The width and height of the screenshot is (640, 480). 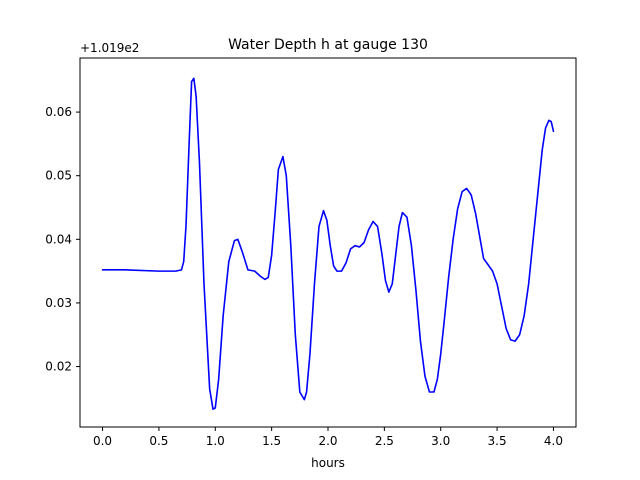 I want to click on y-tick-label: 0.04, so click(x=58, y=239).